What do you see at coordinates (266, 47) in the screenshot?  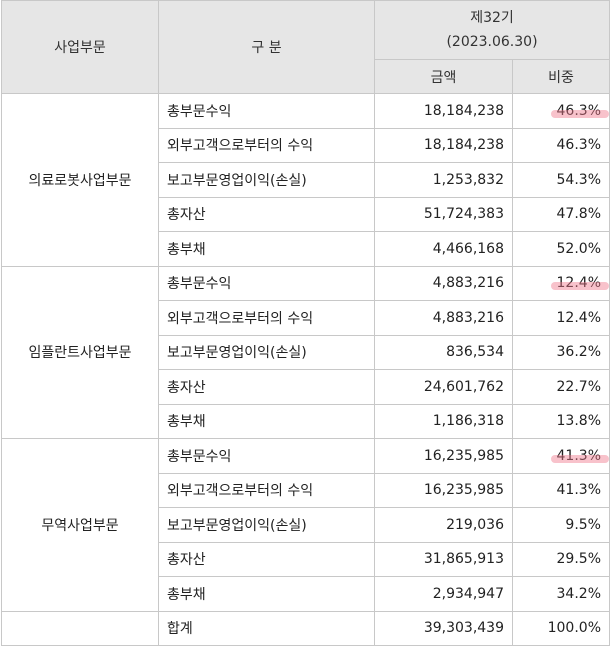 I see `header-category: 구 분` at bounding box center [266, 47].